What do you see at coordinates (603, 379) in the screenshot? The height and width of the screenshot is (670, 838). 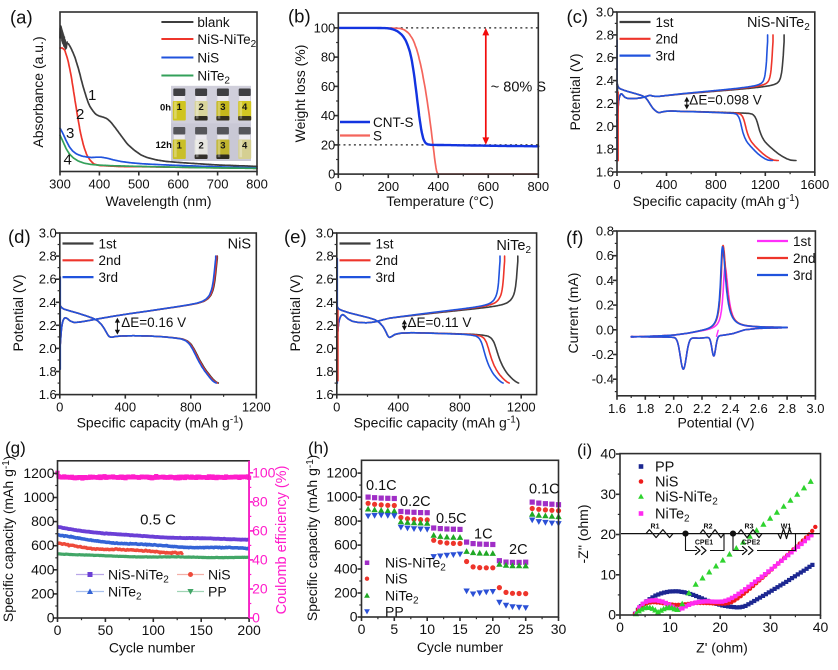 I see `svg-text: -0.4` at bounding box center [603, 379].